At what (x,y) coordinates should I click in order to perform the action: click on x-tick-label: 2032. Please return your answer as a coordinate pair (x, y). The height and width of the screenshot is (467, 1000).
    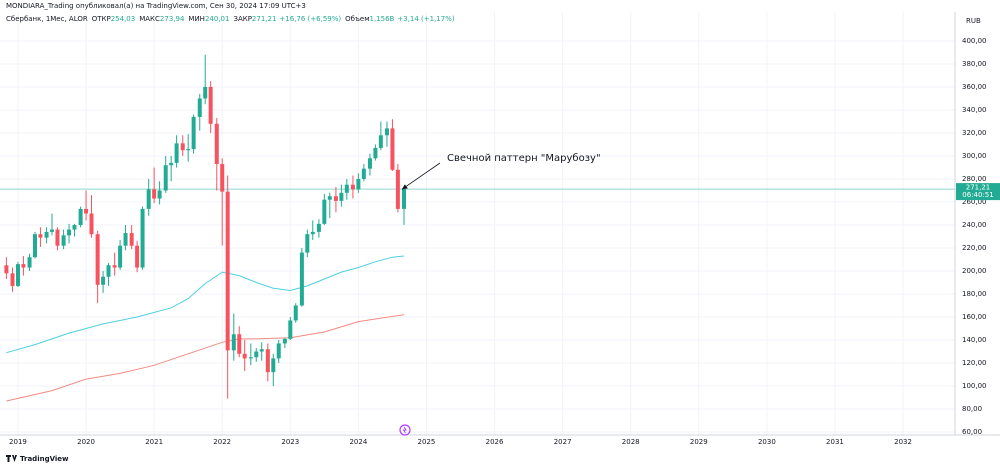
    Looking at the image, I should click on (903, 442).